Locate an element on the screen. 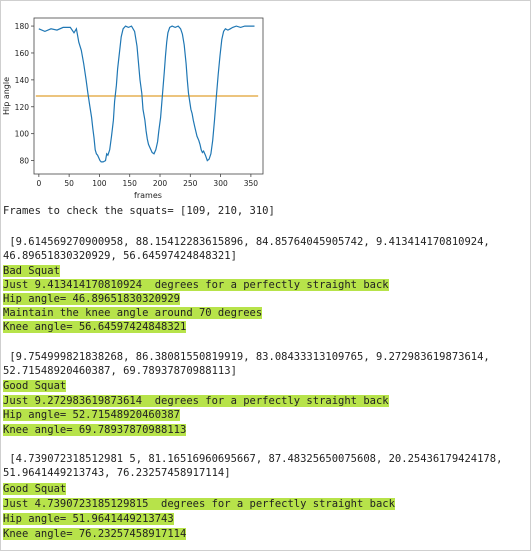 The image size is (531, 551). hip-angle-1: Hip angle= 46.89651830320929 is located at coordinates (92, 299).